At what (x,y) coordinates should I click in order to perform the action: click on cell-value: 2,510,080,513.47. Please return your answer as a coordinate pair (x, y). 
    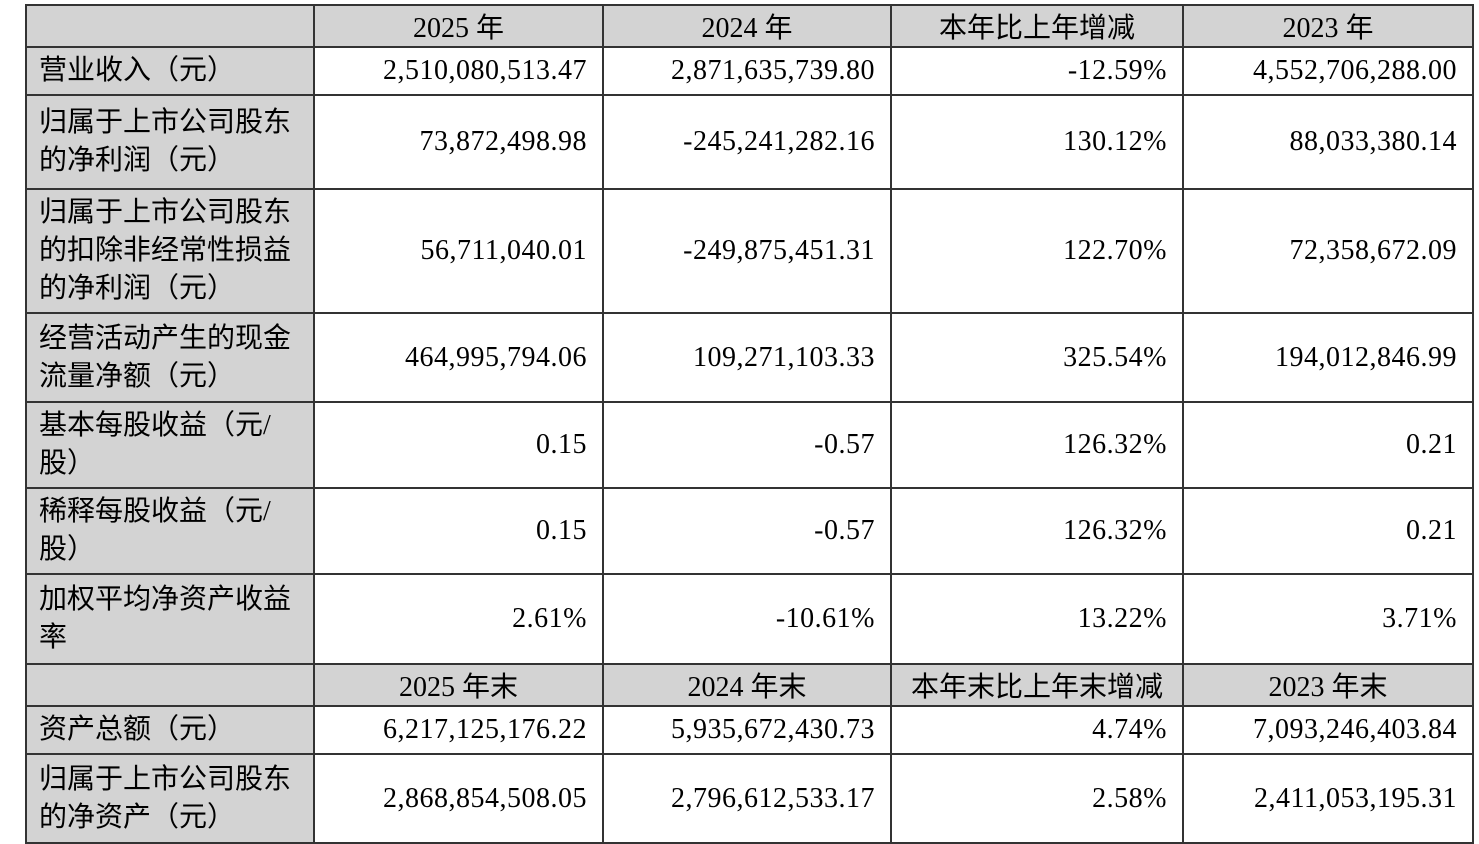
    Looking at the image, I should click on (458, 71).